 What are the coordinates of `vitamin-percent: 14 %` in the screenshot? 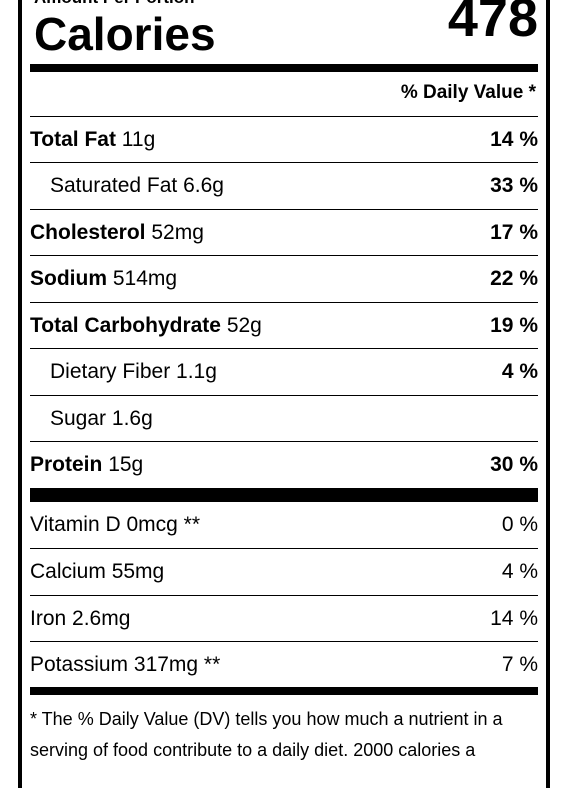 It's located at (514, 618).